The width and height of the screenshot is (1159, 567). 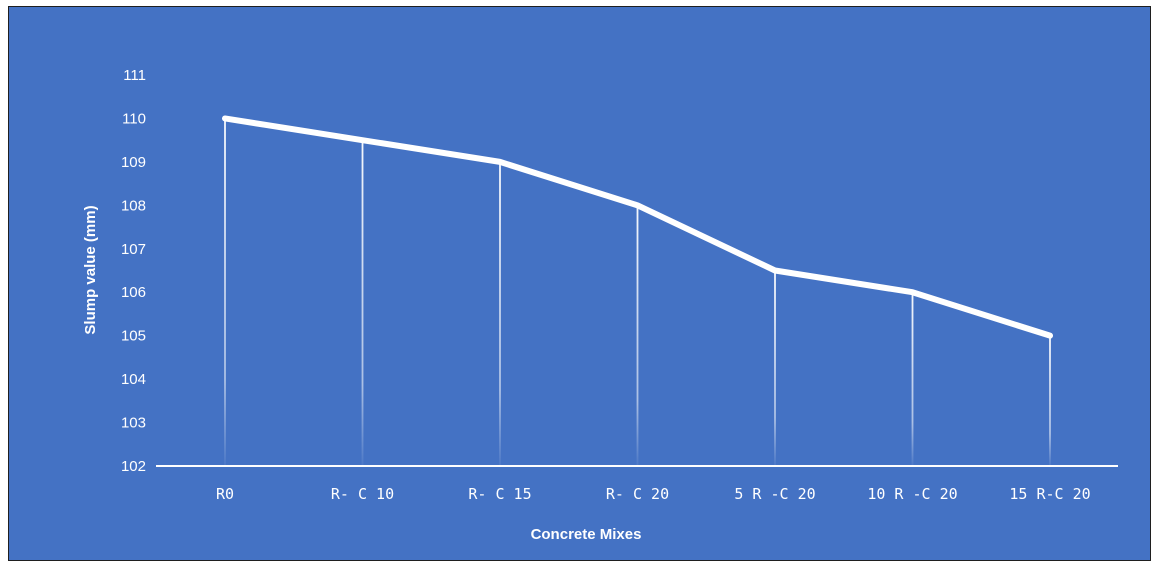 I want to click on x-category-label: R- C 10, so click(x=362, y=494).